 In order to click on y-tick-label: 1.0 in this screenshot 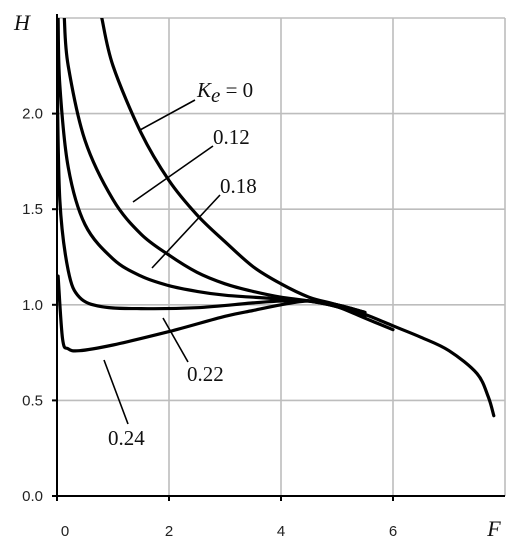, I will do `click(32, 305)`.